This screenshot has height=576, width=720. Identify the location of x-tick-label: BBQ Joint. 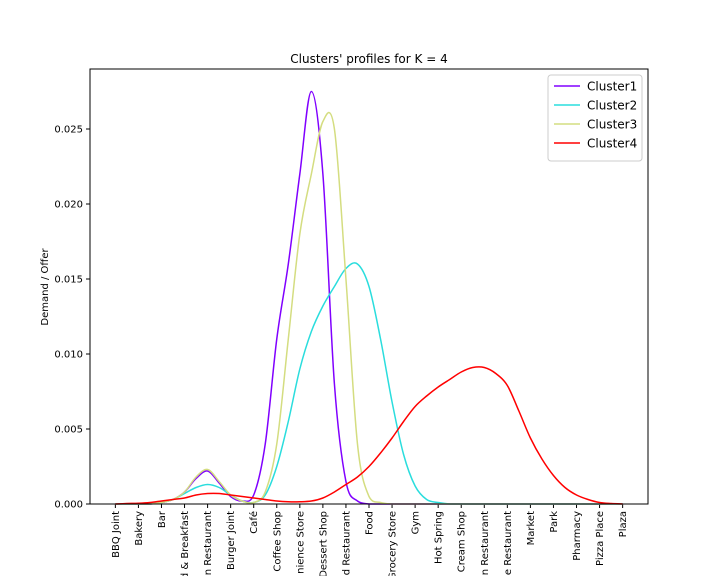
(116, 534).